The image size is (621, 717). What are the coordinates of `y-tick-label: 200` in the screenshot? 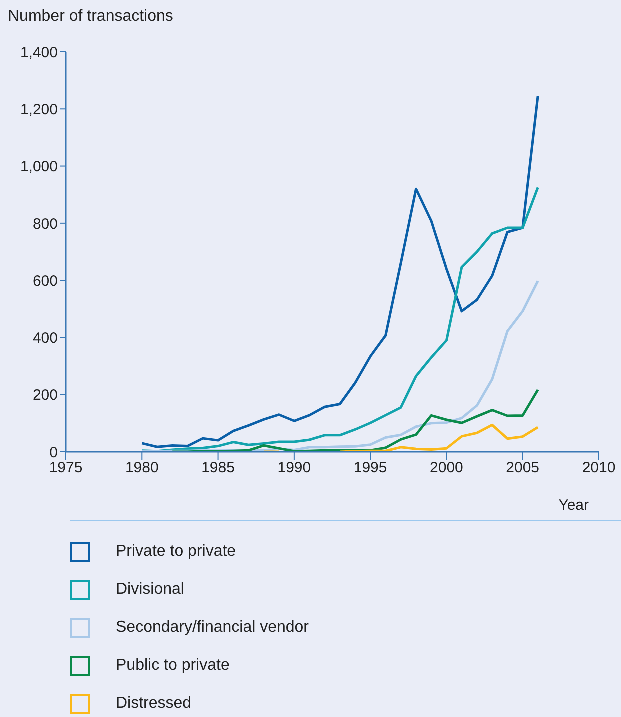 It's located at (45, 395).